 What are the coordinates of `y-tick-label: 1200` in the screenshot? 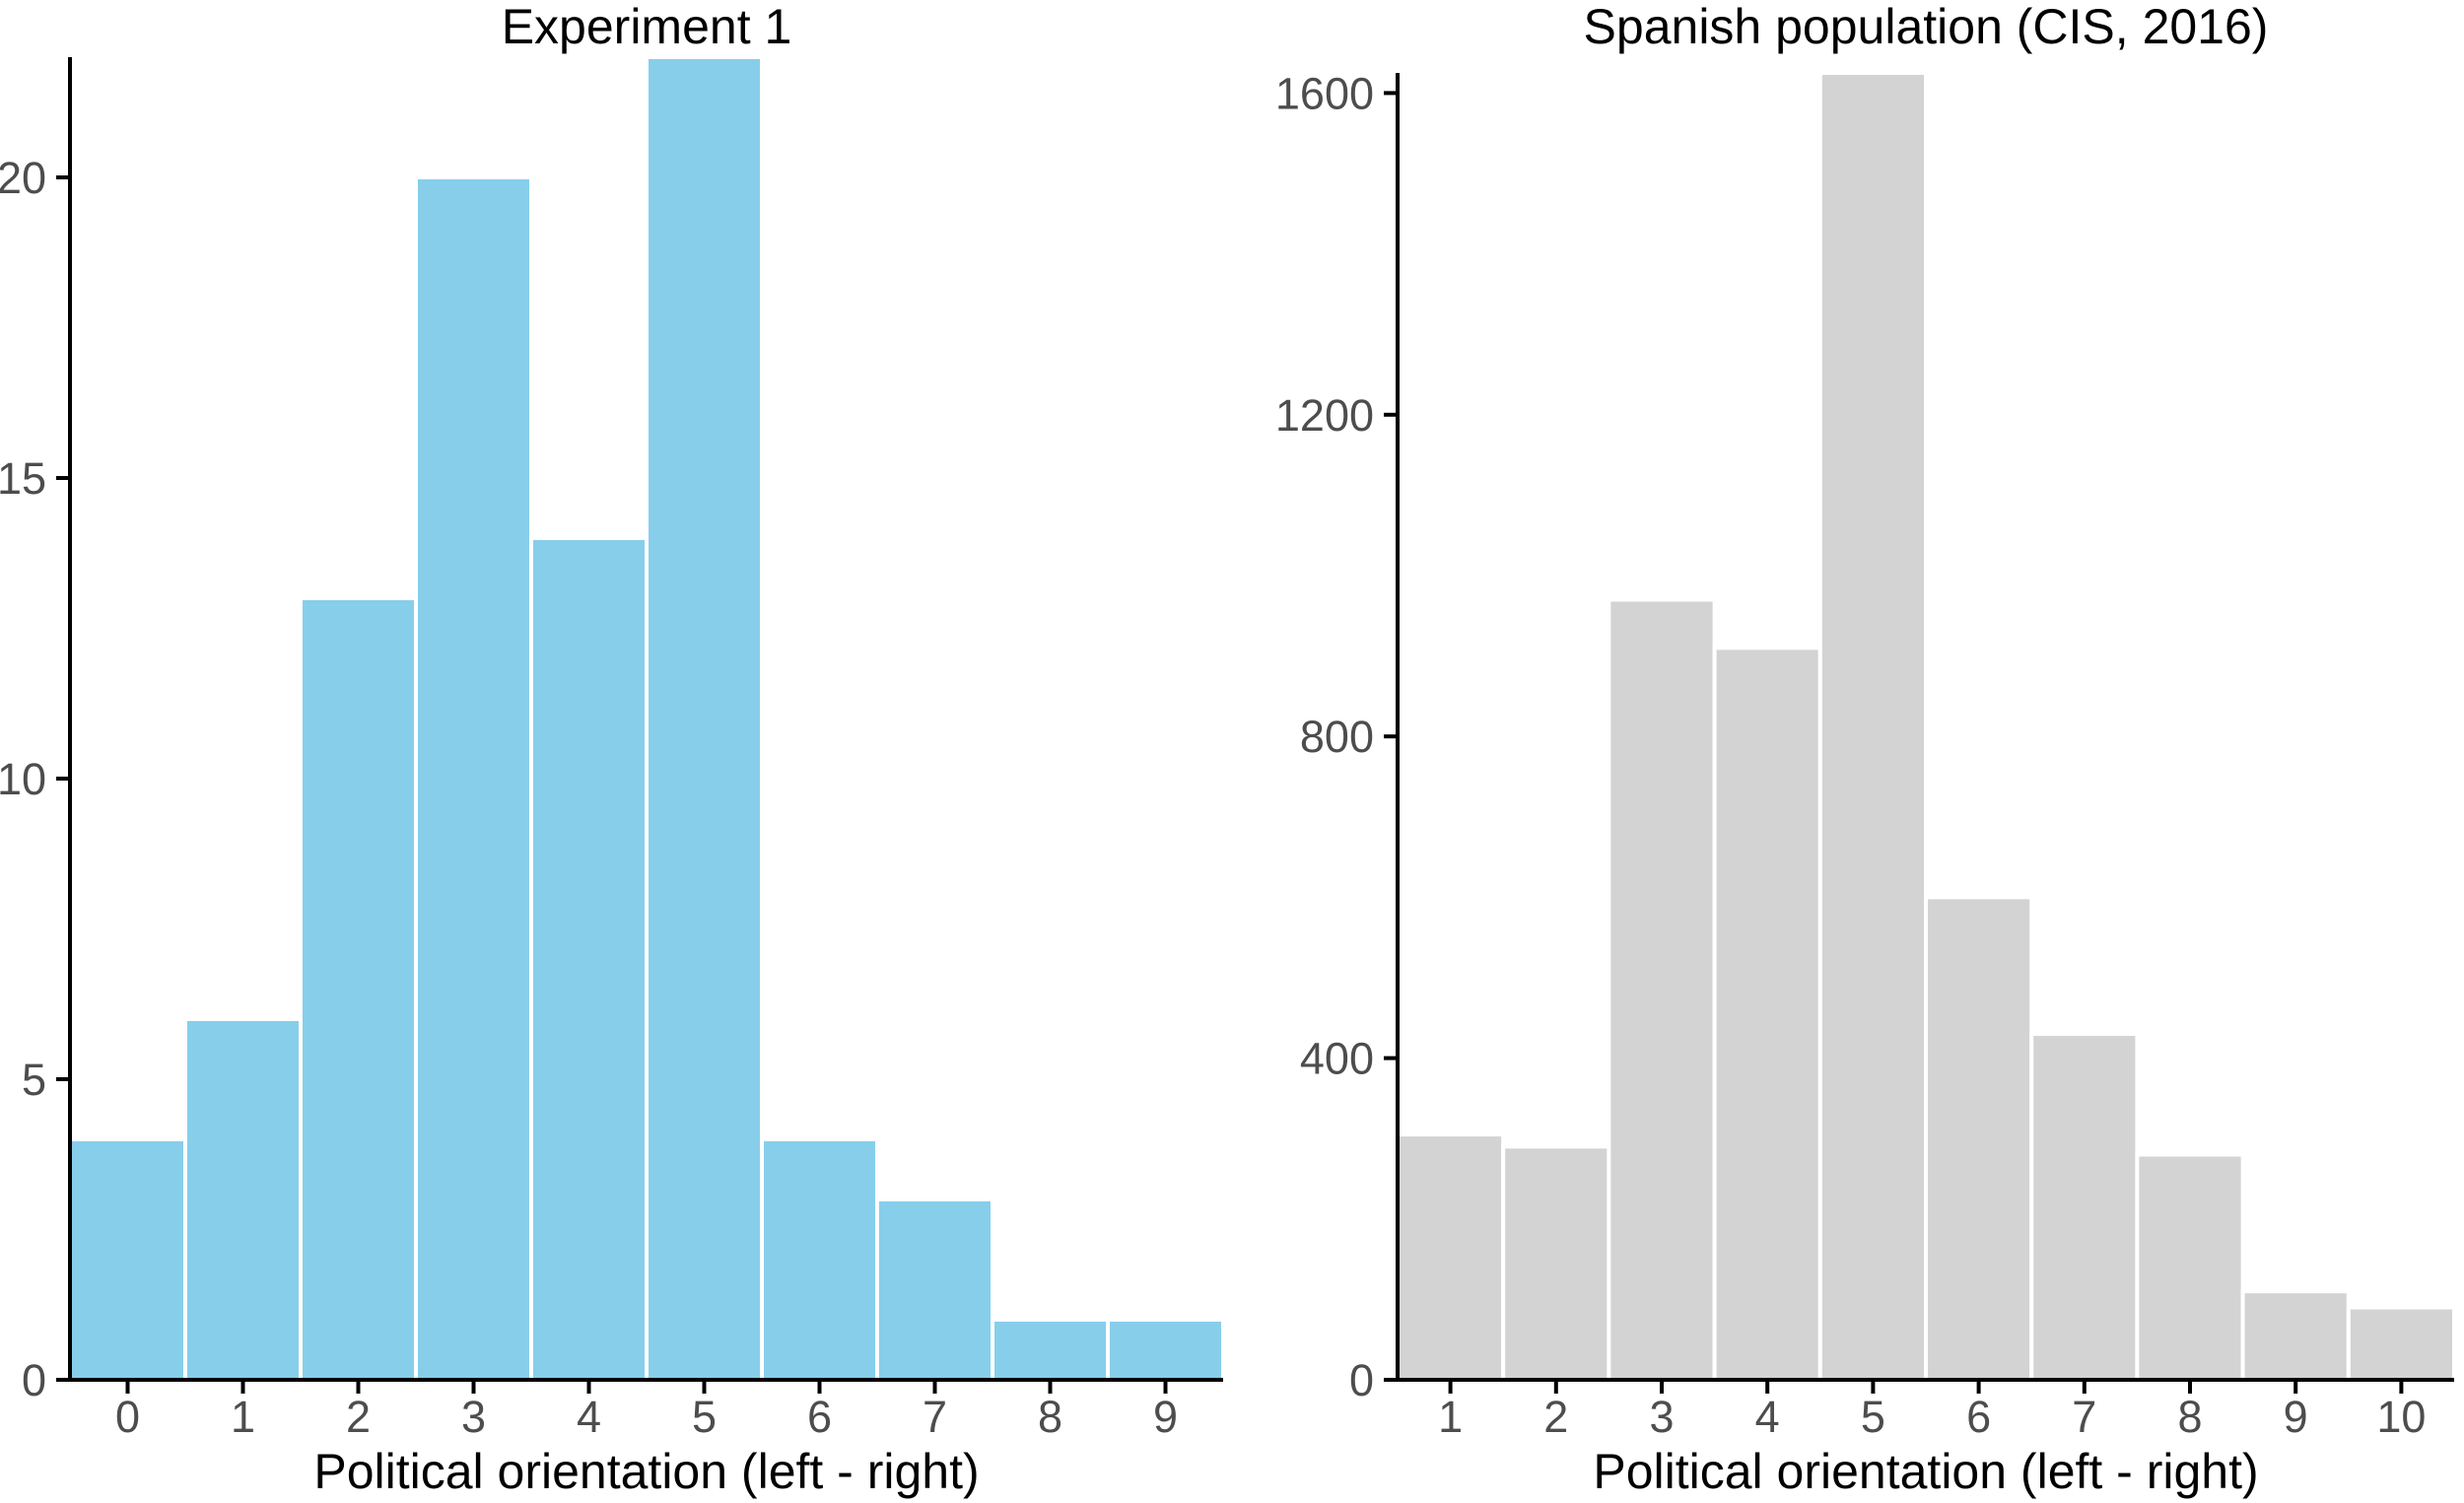 It's located at (1324, 415).